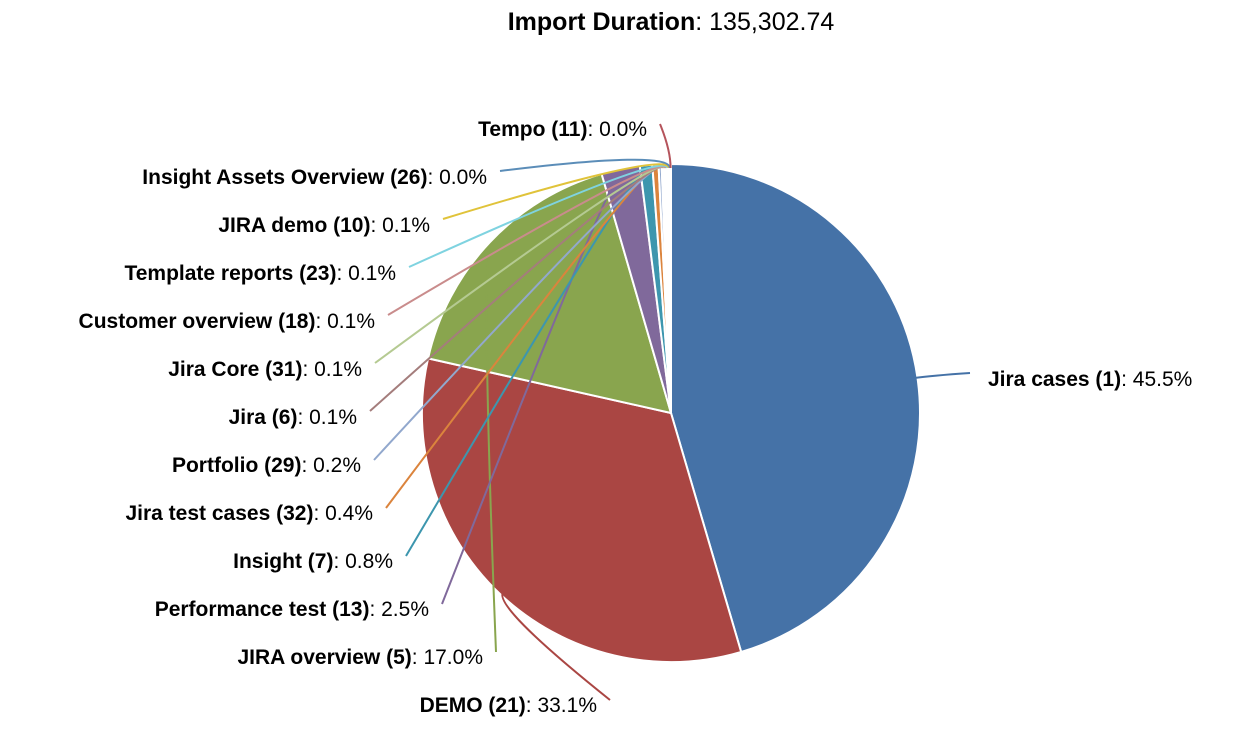  What do you see at coordinates (235, 369) in the screenshot?
I see `slice-label-name: Jira Core (31)` at bounding box center [235, 369].